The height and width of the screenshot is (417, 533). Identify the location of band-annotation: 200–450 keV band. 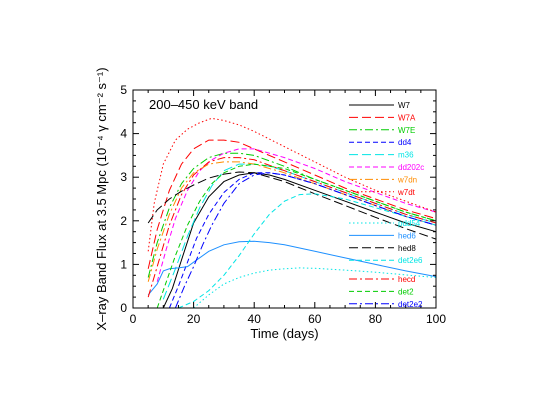
(203, 104).